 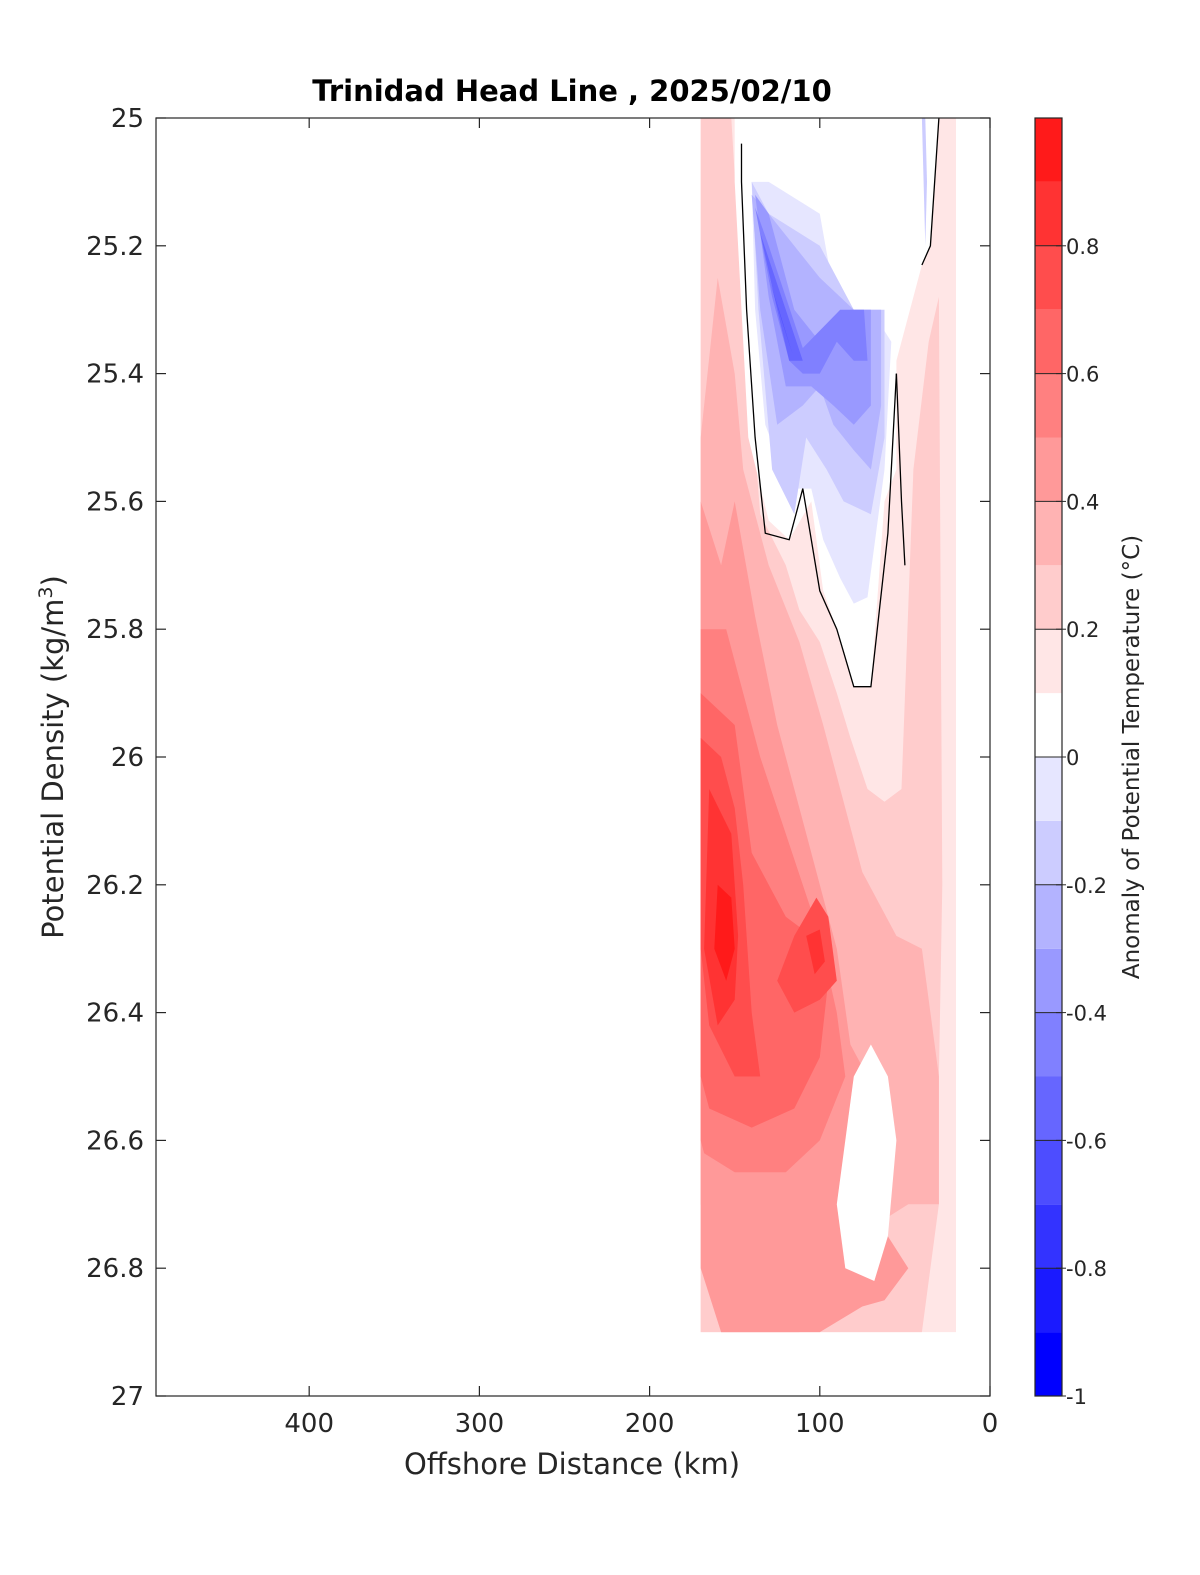 I want to click on contour-region-anom-0.9, so click(x=724, y=932).